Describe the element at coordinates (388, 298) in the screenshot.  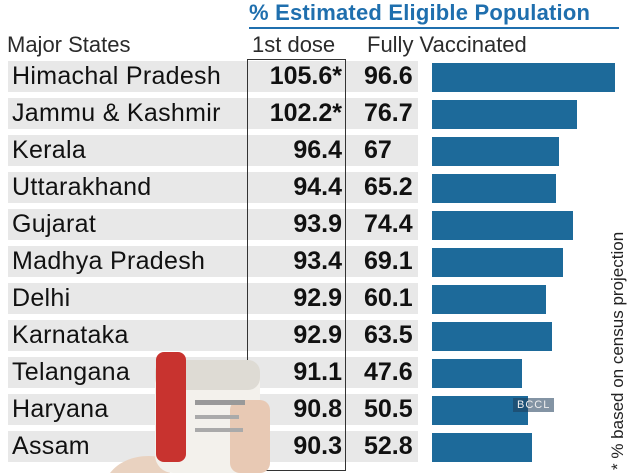
I see `fully-vaccinated-value: 60.1` at that location.